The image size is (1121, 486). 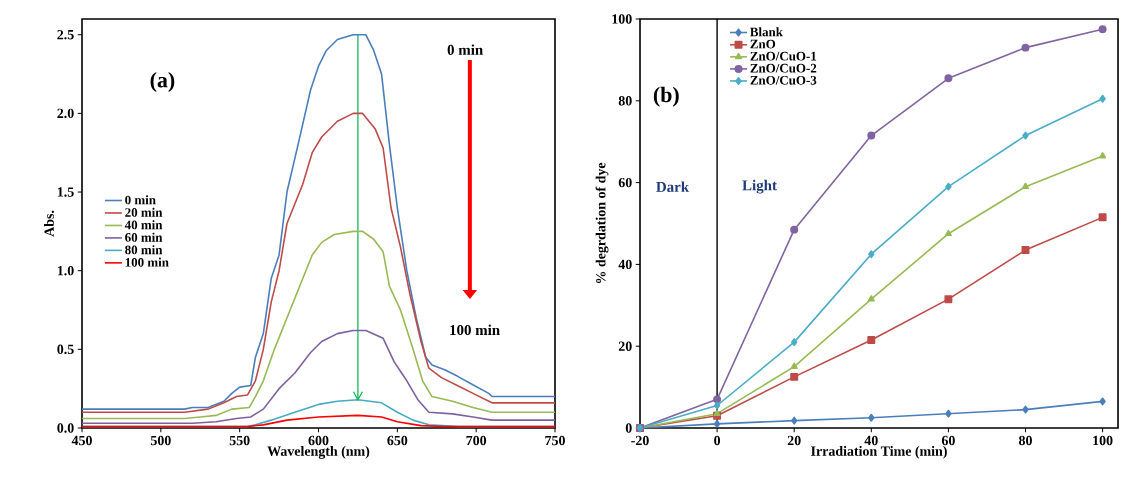 What do you see at coordinates (766, 32) in the screenshot?
I see `legend-label: Blank` at bounding box center [766, 32].